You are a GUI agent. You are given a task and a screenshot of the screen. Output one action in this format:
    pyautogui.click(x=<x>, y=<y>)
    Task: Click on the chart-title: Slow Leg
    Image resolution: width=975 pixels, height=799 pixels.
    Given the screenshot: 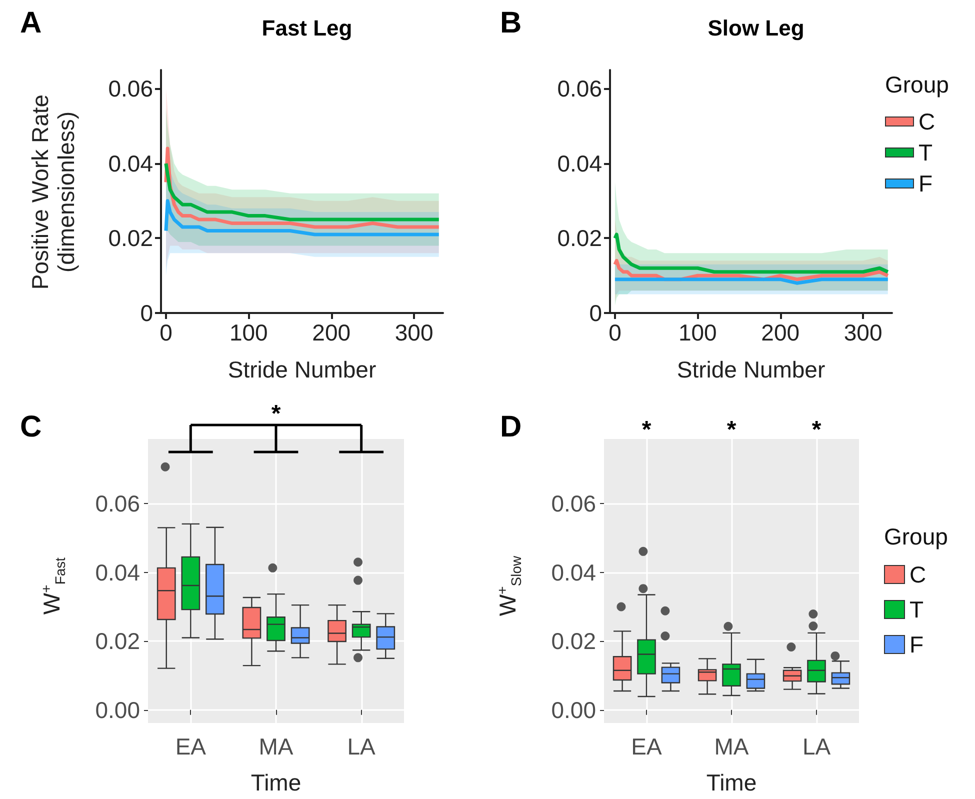 What is the action you would take?
    pyautogui.click(x=756, y=28)
    